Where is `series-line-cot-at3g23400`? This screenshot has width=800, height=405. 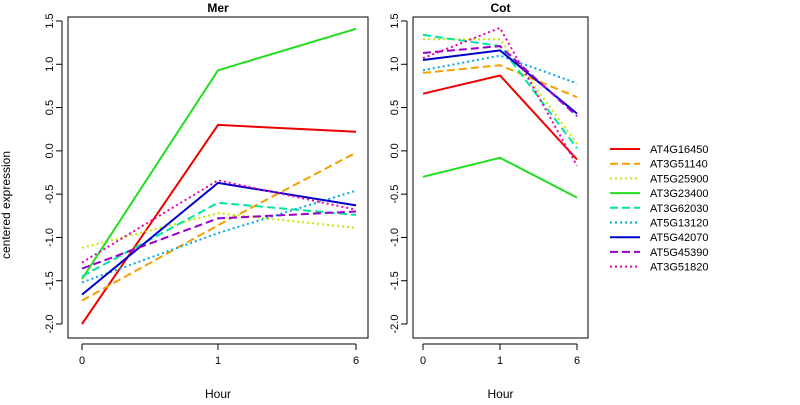 series-line-cot-at3g23400 is located at coordinates (500, 177).